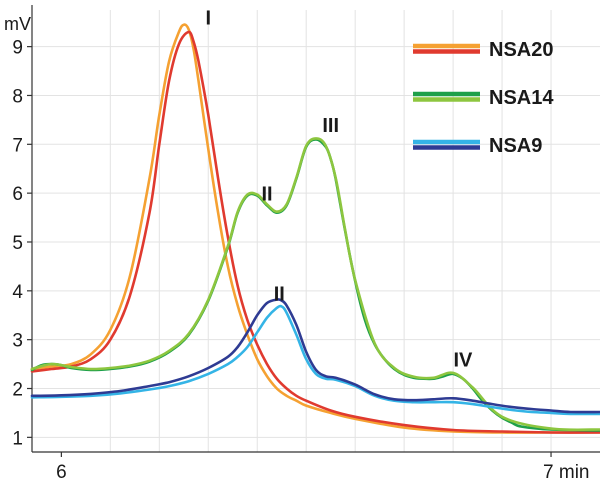  I want to click on legend-label: NSA9, so click(515, 146).